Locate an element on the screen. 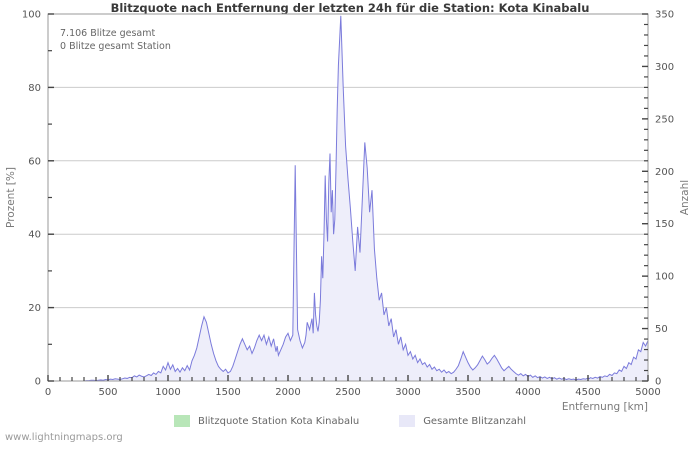 This screenshot has width=700, height=450. y-axis-title: Prozent [%] is located at coordinates (11, 197).